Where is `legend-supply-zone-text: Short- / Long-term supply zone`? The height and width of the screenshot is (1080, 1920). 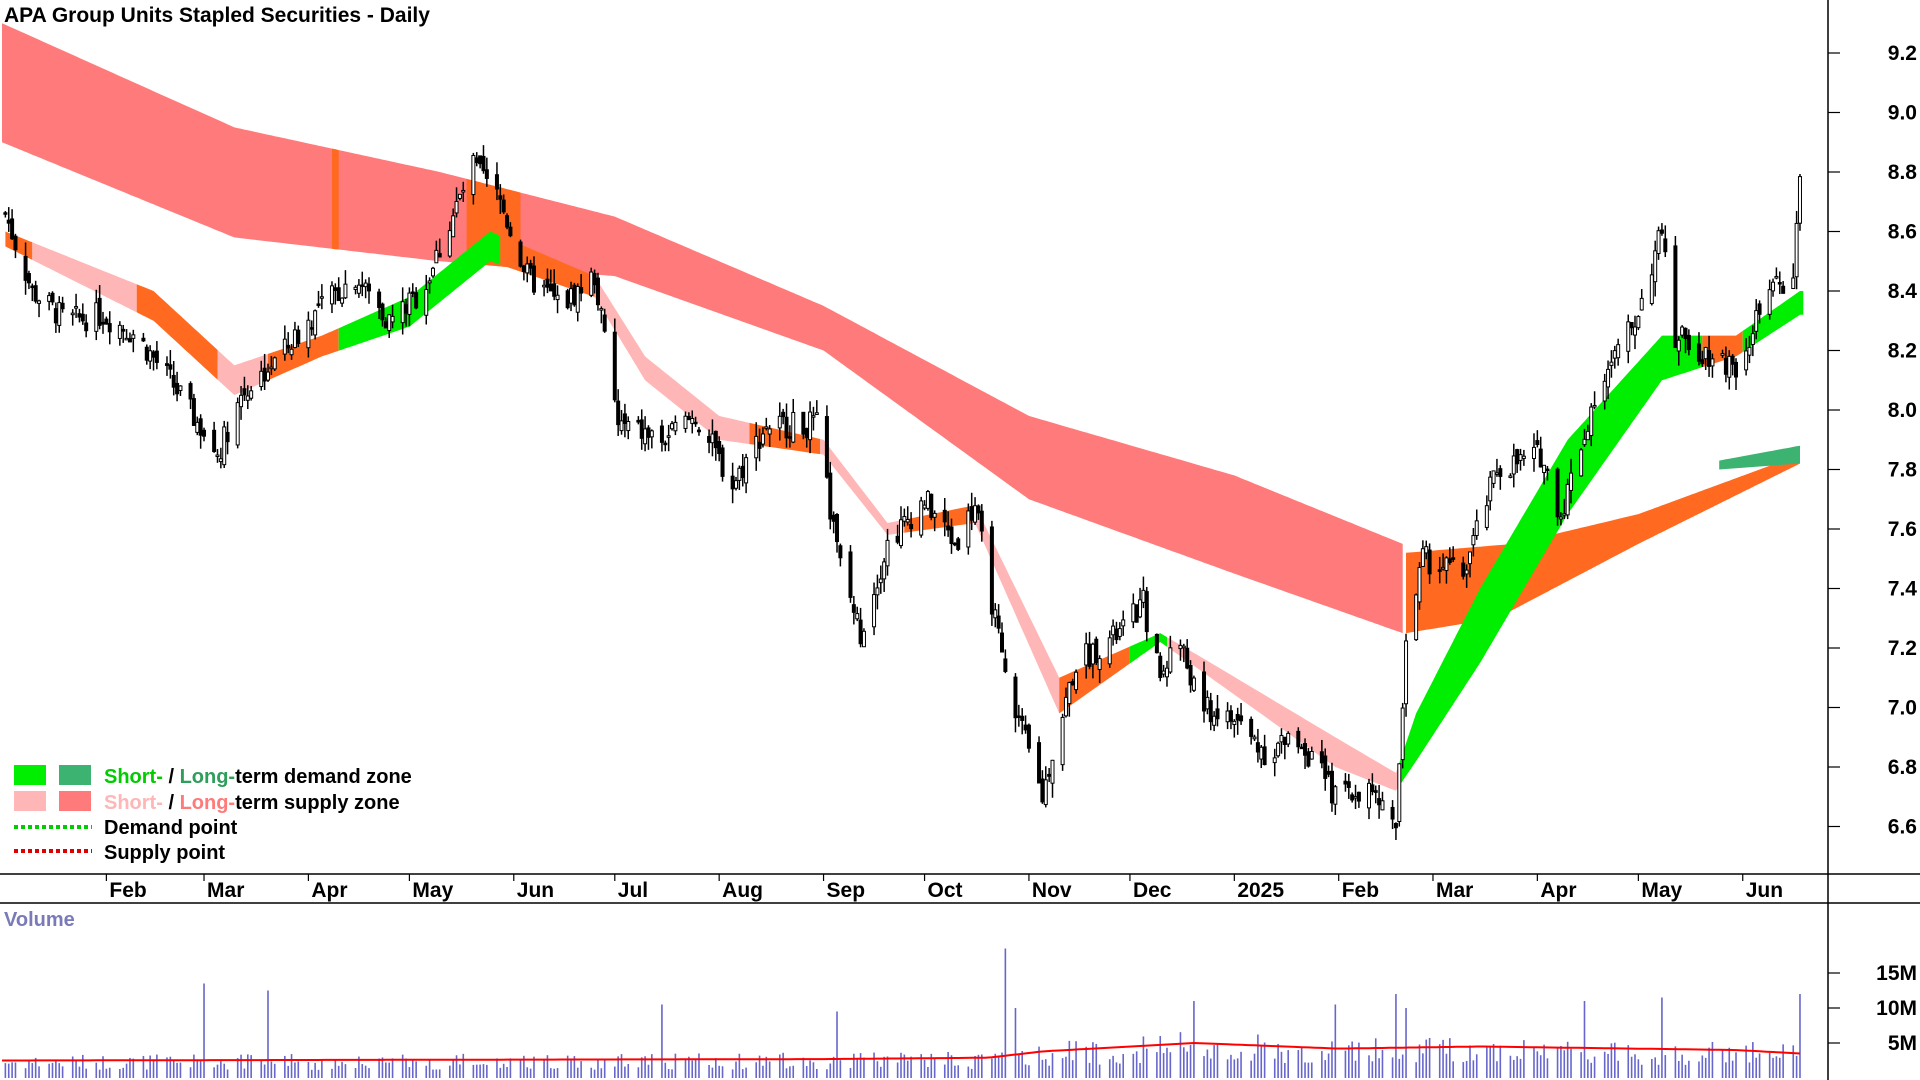 legend-supply-zone-text: Short- / Long-term supply zone is located at coordinates (252, 803).